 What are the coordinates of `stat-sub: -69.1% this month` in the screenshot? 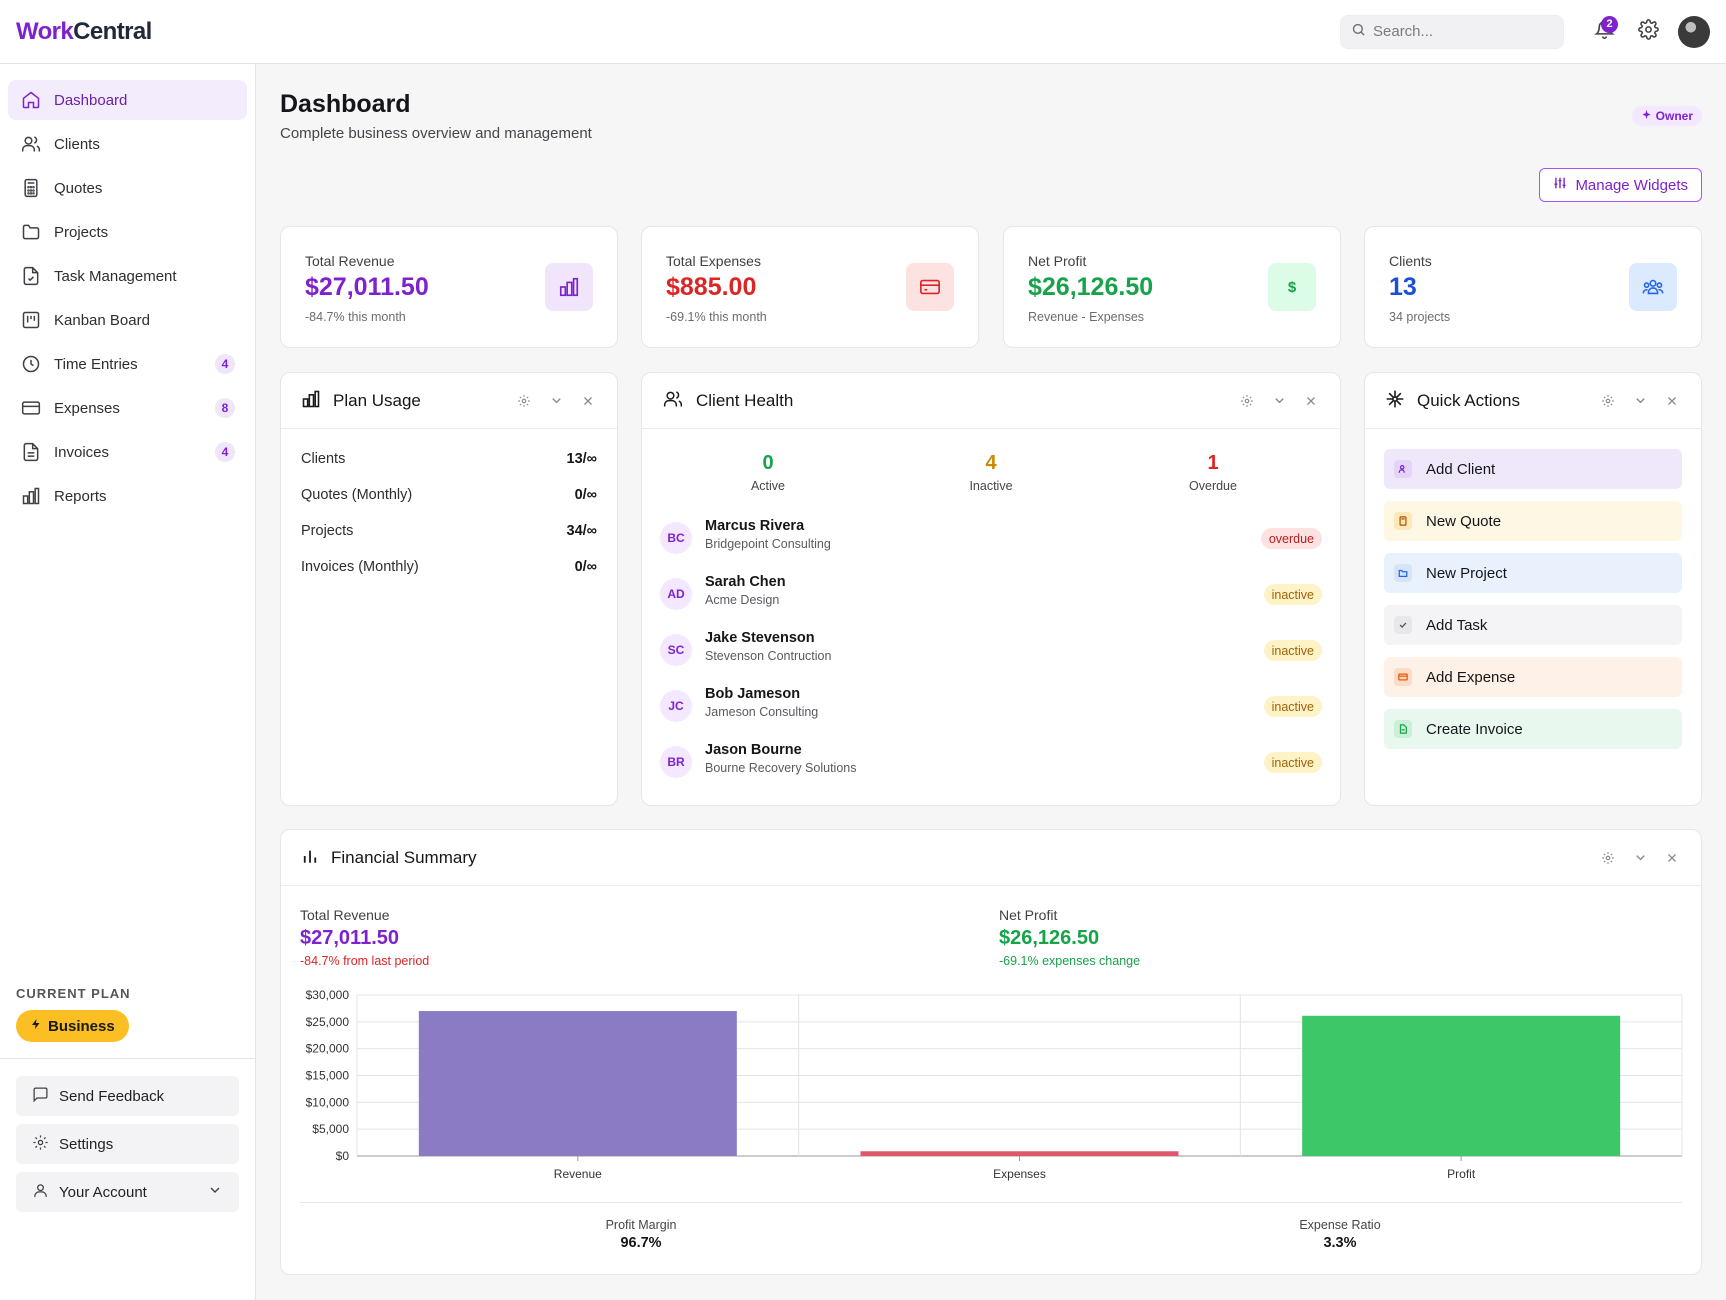 It's located at (716, 317).